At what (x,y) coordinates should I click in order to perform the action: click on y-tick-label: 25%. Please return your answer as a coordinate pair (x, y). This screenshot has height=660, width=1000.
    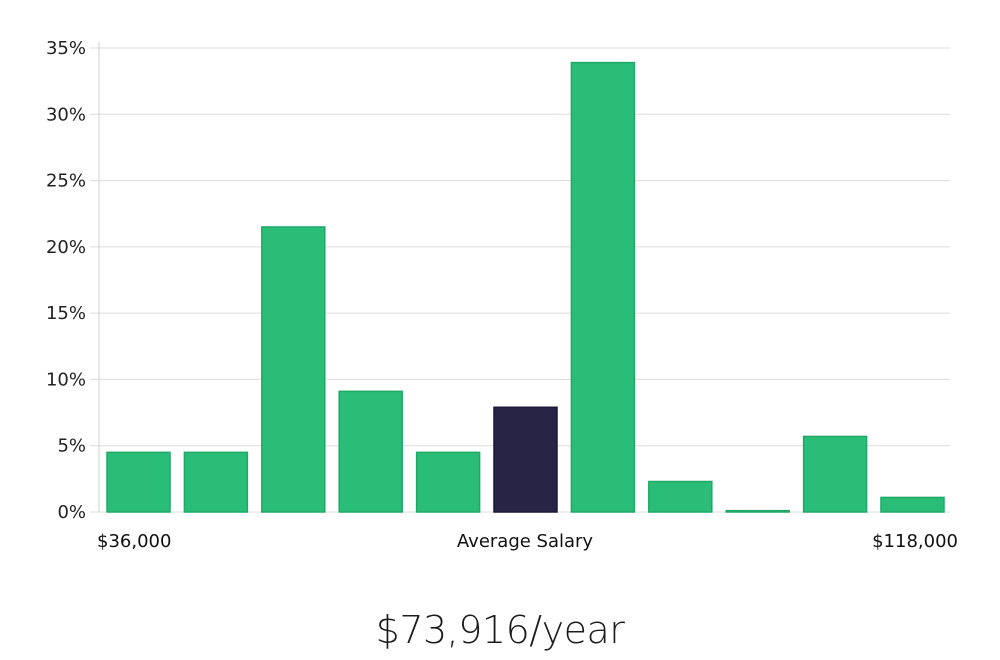
    Looking at the image, I should click on (66, 181).